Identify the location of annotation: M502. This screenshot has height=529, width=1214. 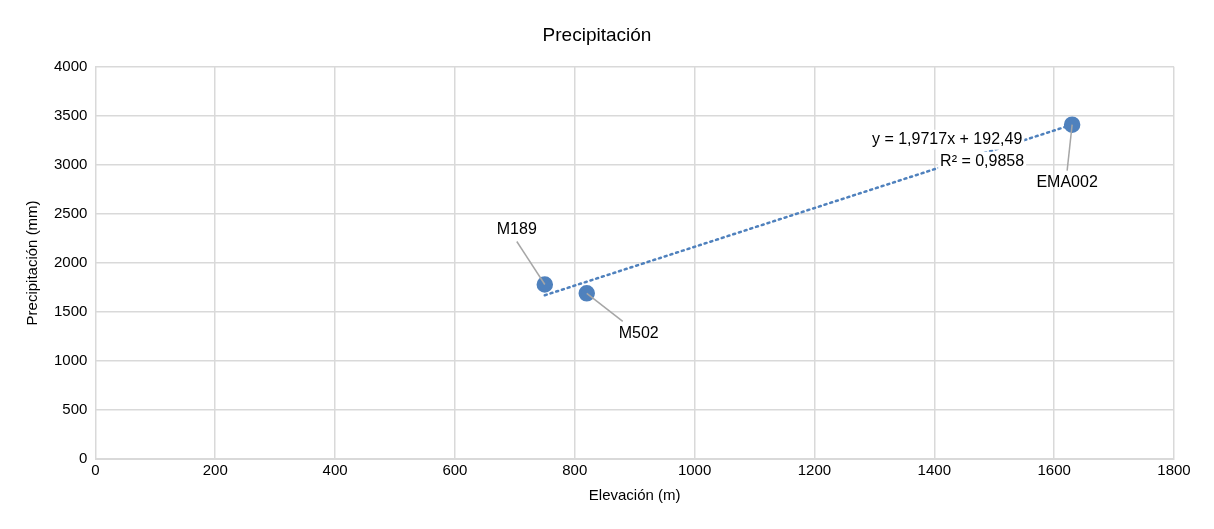
(638, 332).